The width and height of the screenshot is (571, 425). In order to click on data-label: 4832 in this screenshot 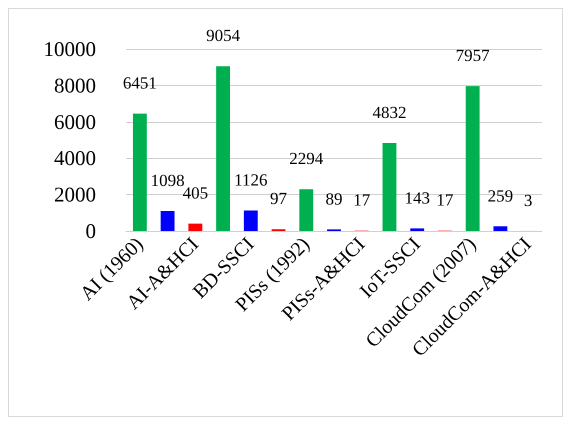, I will do `click(389, 112)`.